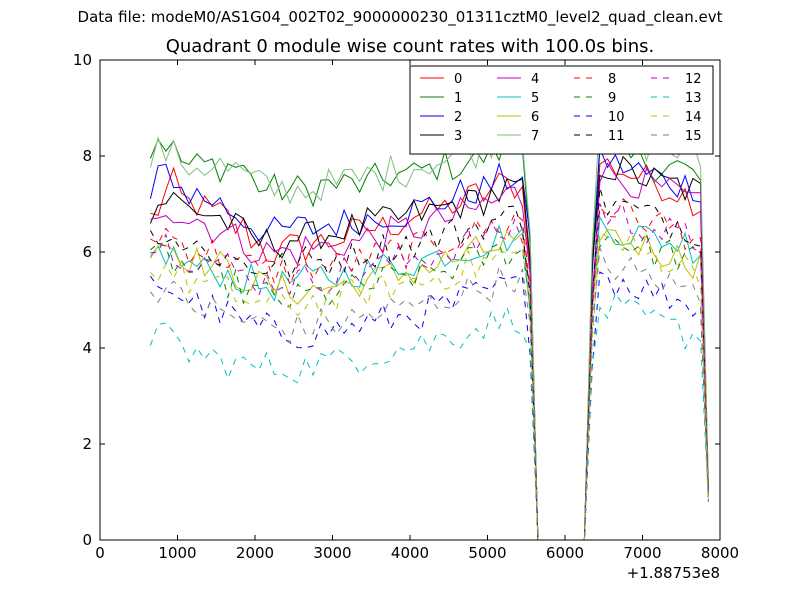 Image resolution: width=800 pixels, height=600 pixels. What do you see at coordinates (535, 98) in the screenshot?
I see `legend-label-5: 5` at bounding box center [535, 98].